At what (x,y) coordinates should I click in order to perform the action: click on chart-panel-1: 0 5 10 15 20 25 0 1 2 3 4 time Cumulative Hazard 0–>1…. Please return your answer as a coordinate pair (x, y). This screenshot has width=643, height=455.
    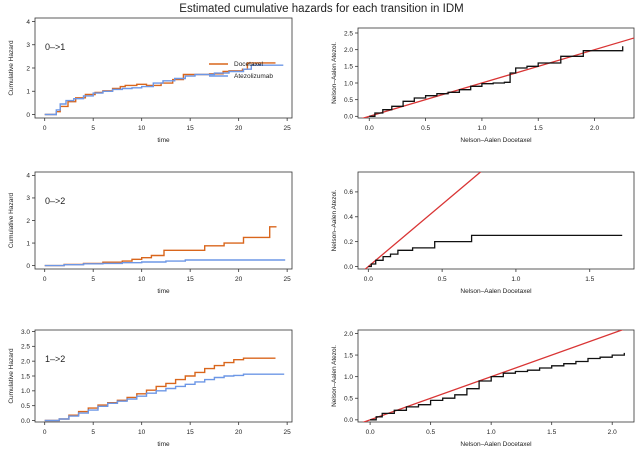
    Looking at the image, I should click on (150, 80).